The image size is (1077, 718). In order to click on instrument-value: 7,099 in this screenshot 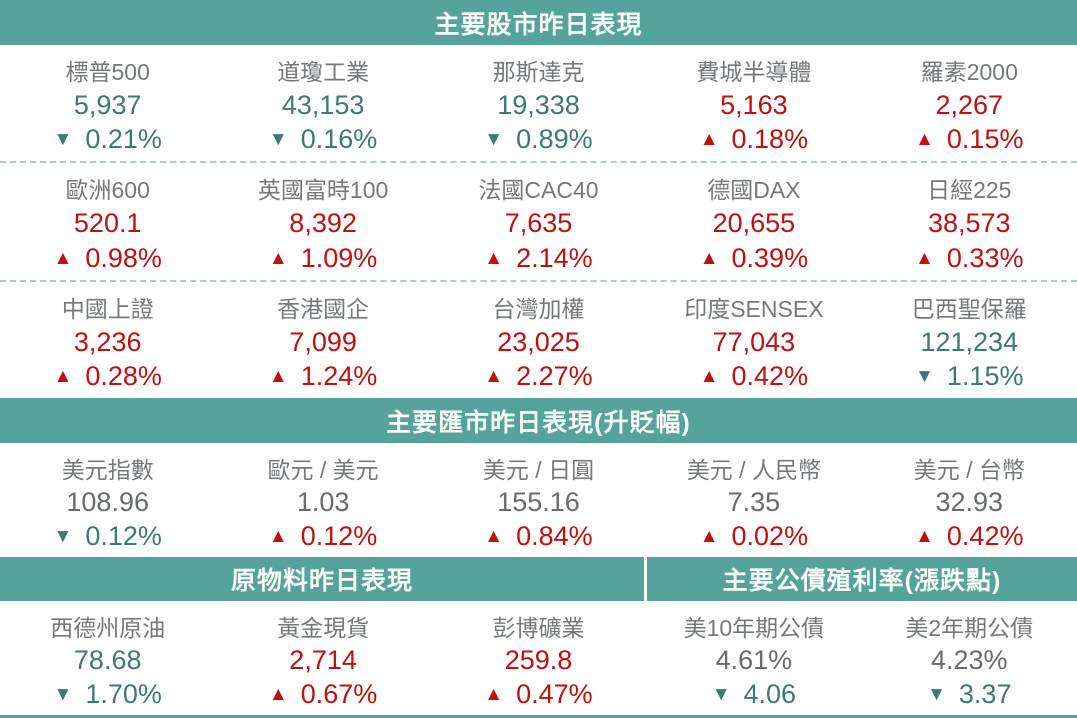, I will do `click(323, 341)`.